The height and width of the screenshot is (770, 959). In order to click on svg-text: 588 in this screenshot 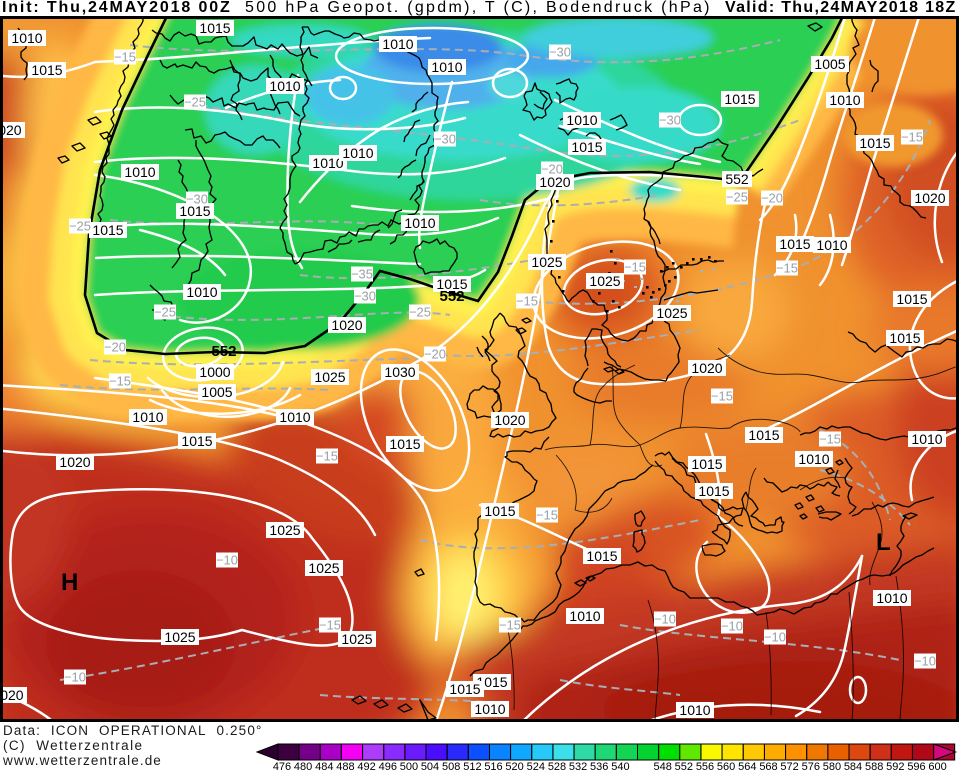, I will do `click(874, 765)`.